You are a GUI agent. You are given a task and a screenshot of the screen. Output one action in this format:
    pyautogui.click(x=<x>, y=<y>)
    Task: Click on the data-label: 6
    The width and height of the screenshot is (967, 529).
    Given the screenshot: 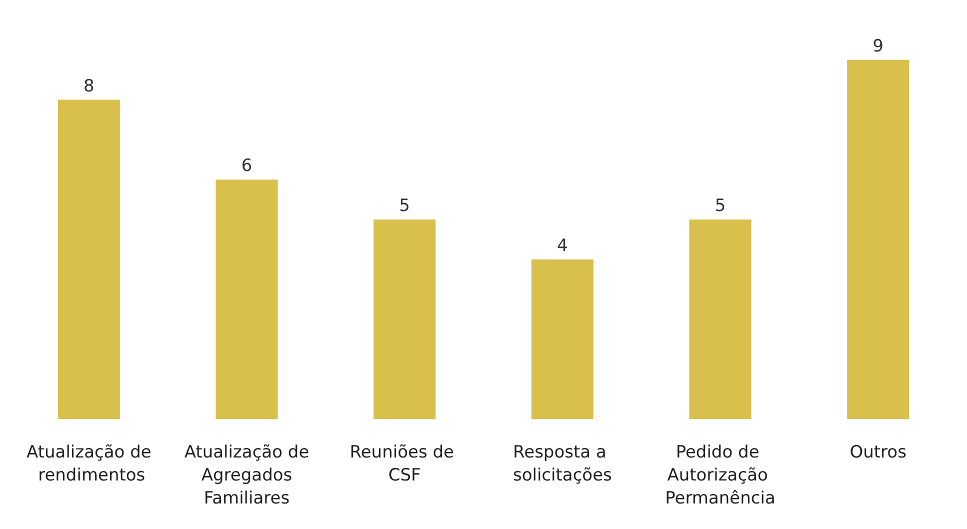 What is the action you would take?
    pyautogui.click(x=246, y=166)
    